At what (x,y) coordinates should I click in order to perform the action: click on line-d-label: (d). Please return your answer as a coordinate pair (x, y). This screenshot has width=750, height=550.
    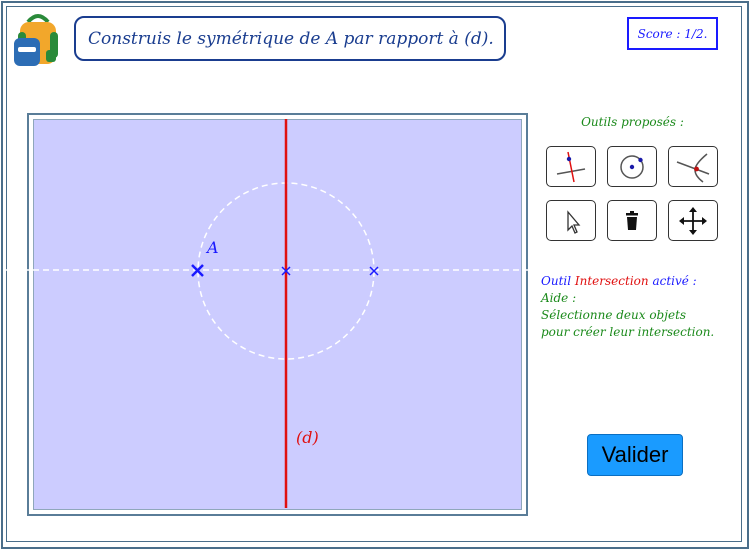
    Looking at the image, I should click on (307, 437).